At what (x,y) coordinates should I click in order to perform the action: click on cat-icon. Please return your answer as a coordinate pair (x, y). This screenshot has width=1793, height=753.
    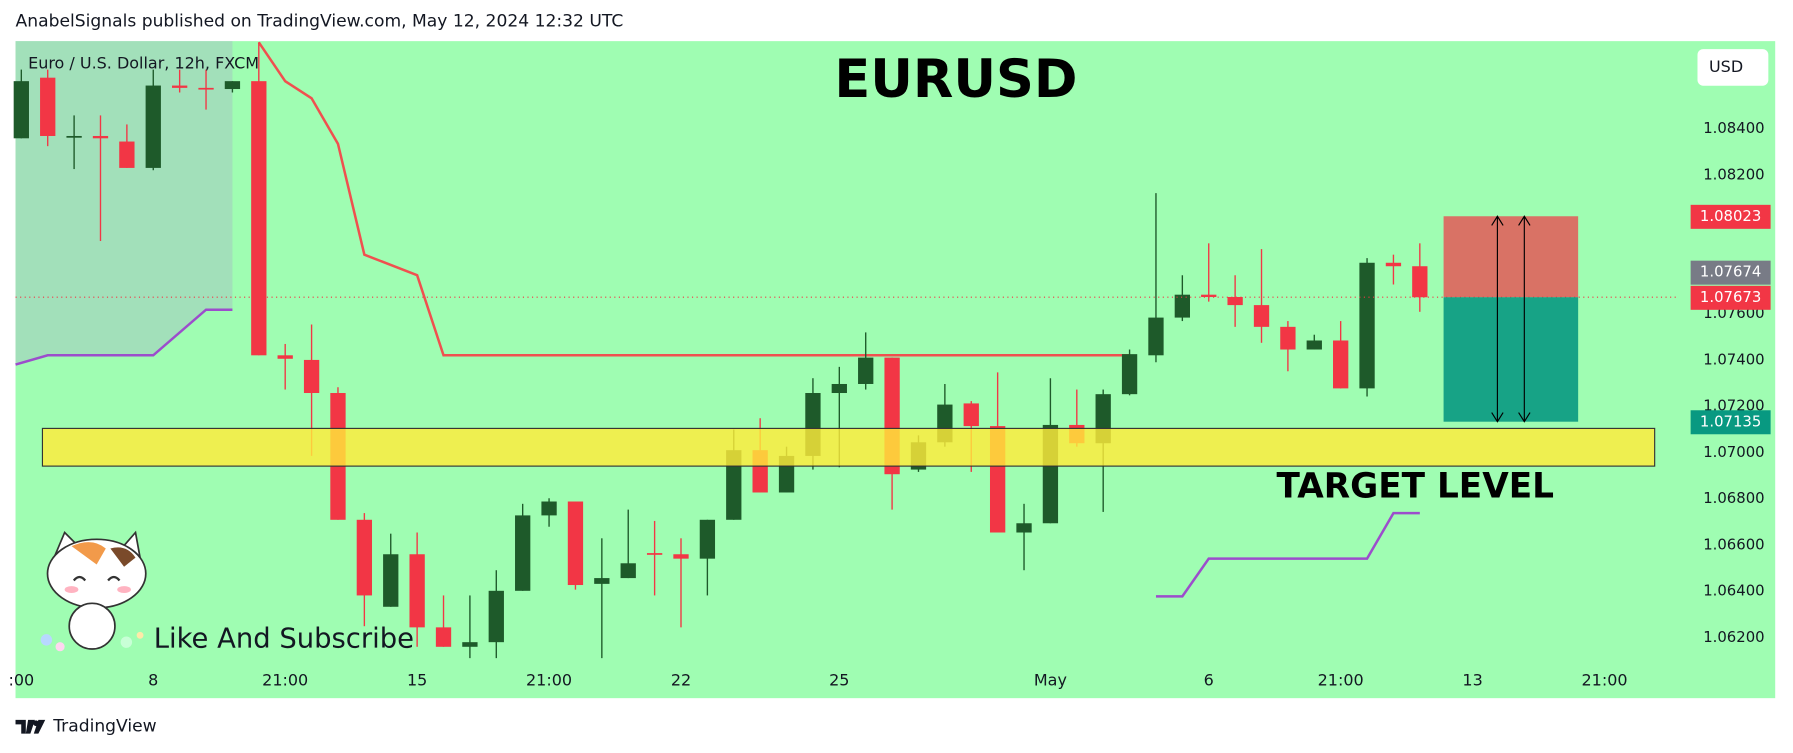
    Looking at the image, I should click on (93, 591).